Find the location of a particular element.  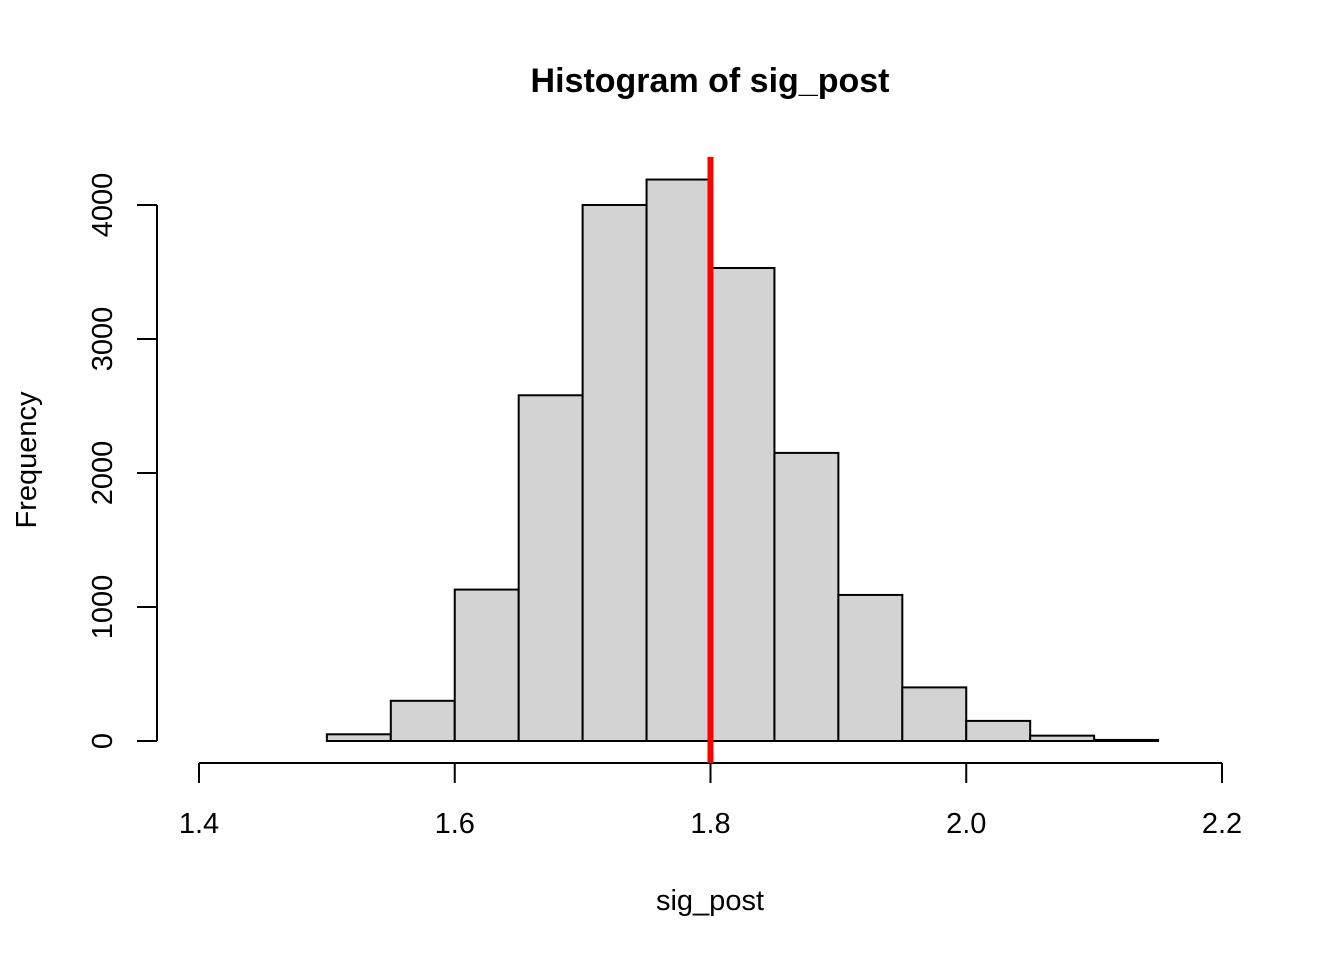

y-tick-label: 4000 is located at coordinates (103, 205).